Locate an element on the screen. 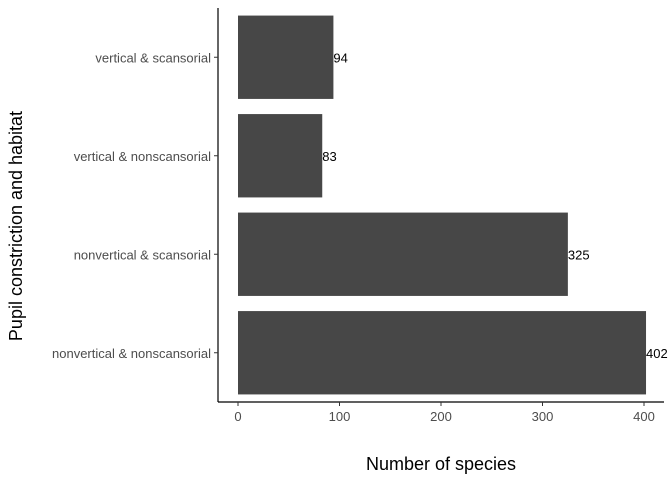 This screenshot has height=480, width=672. x-axis-title: Number of species is located at coordinates (441, 464).